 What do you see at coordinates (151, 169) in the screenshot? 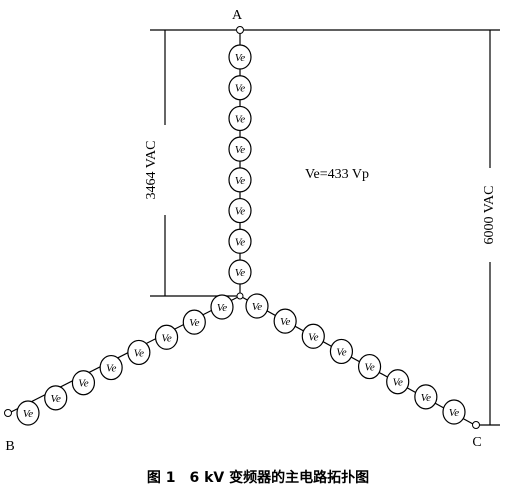
I see `dimension-label: 3464 VAC` at bounding box center [151, 169].